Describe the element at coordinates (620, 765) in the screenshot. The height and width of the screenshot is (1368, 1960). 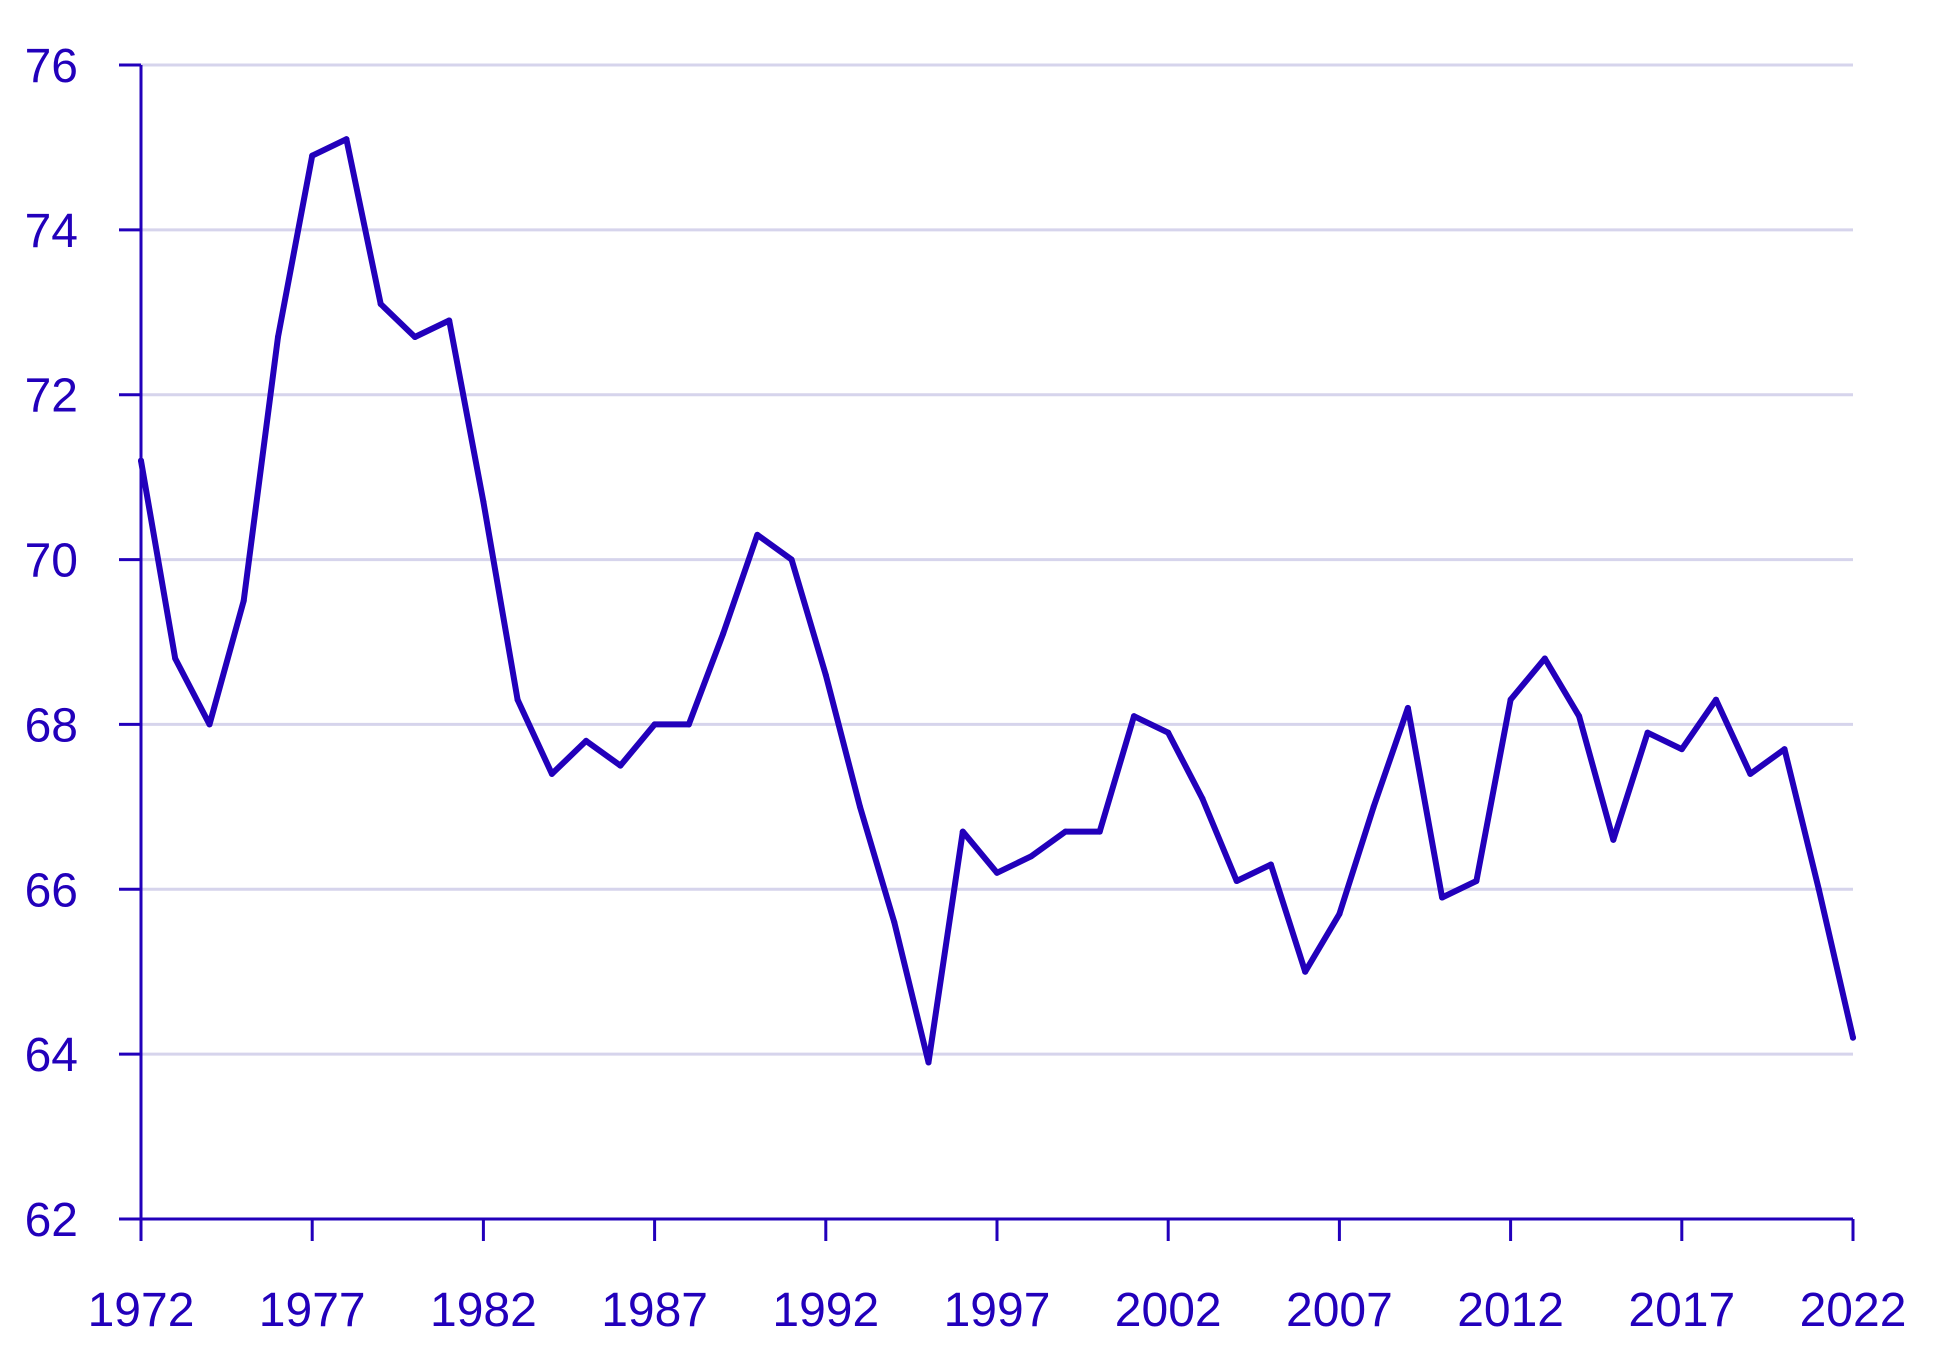
I see `data-point-1986` at that location.